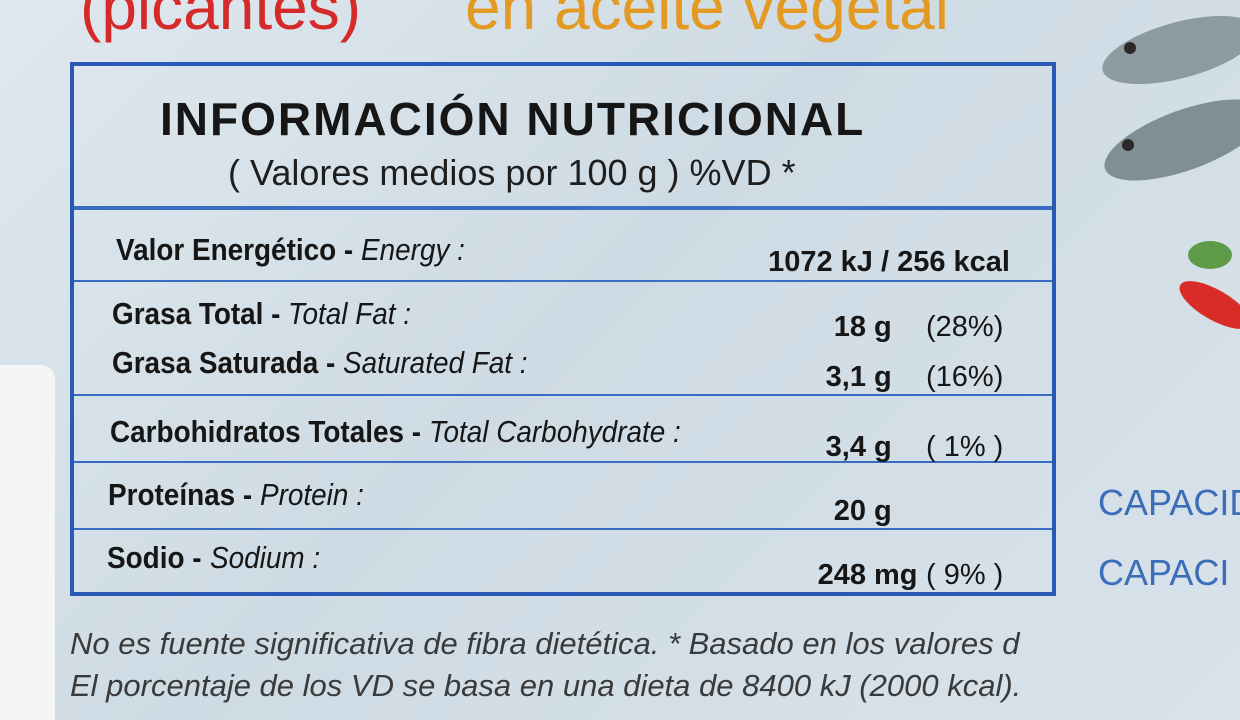 Image resolution: width=1240 pixels, height=720 pixels. Describe the element at coordinates (154, 557) in the screenshot. I see `nutrient-label: Sodio -` at that location.